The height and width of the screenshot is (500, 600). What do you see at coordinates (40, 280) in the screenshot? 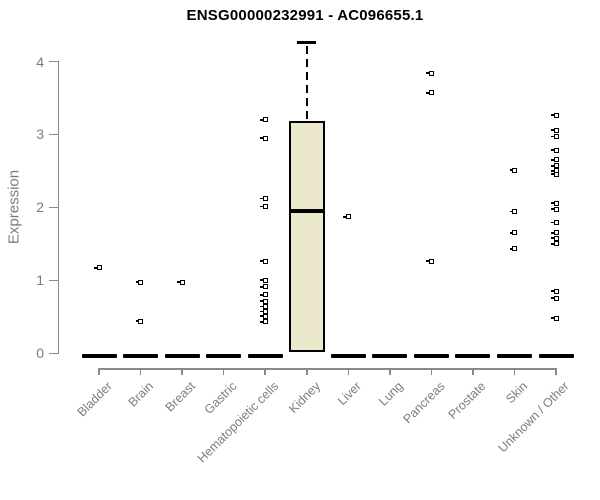
I see `y-tick-label: 1` at bounding box center [40, 280].